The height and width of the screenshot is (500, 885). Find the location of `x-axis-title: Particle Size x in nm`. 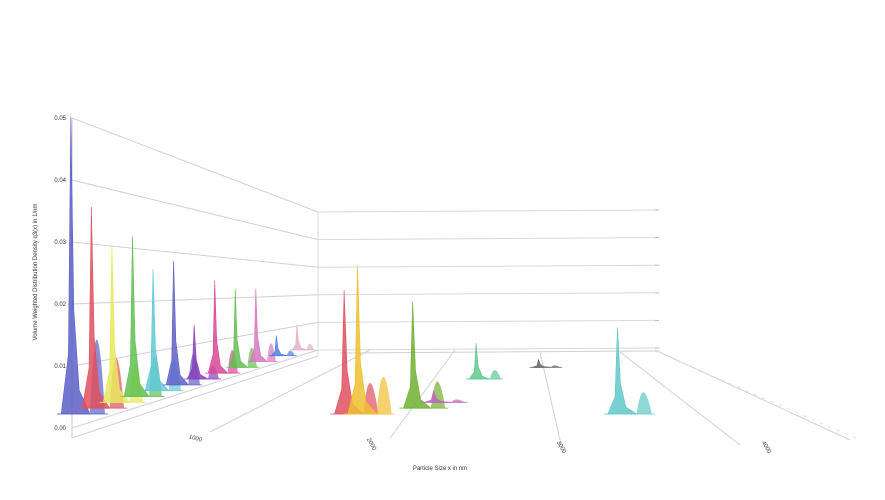

x-axis-title: Particle Size x in nm is located at coordinates (440, 469).